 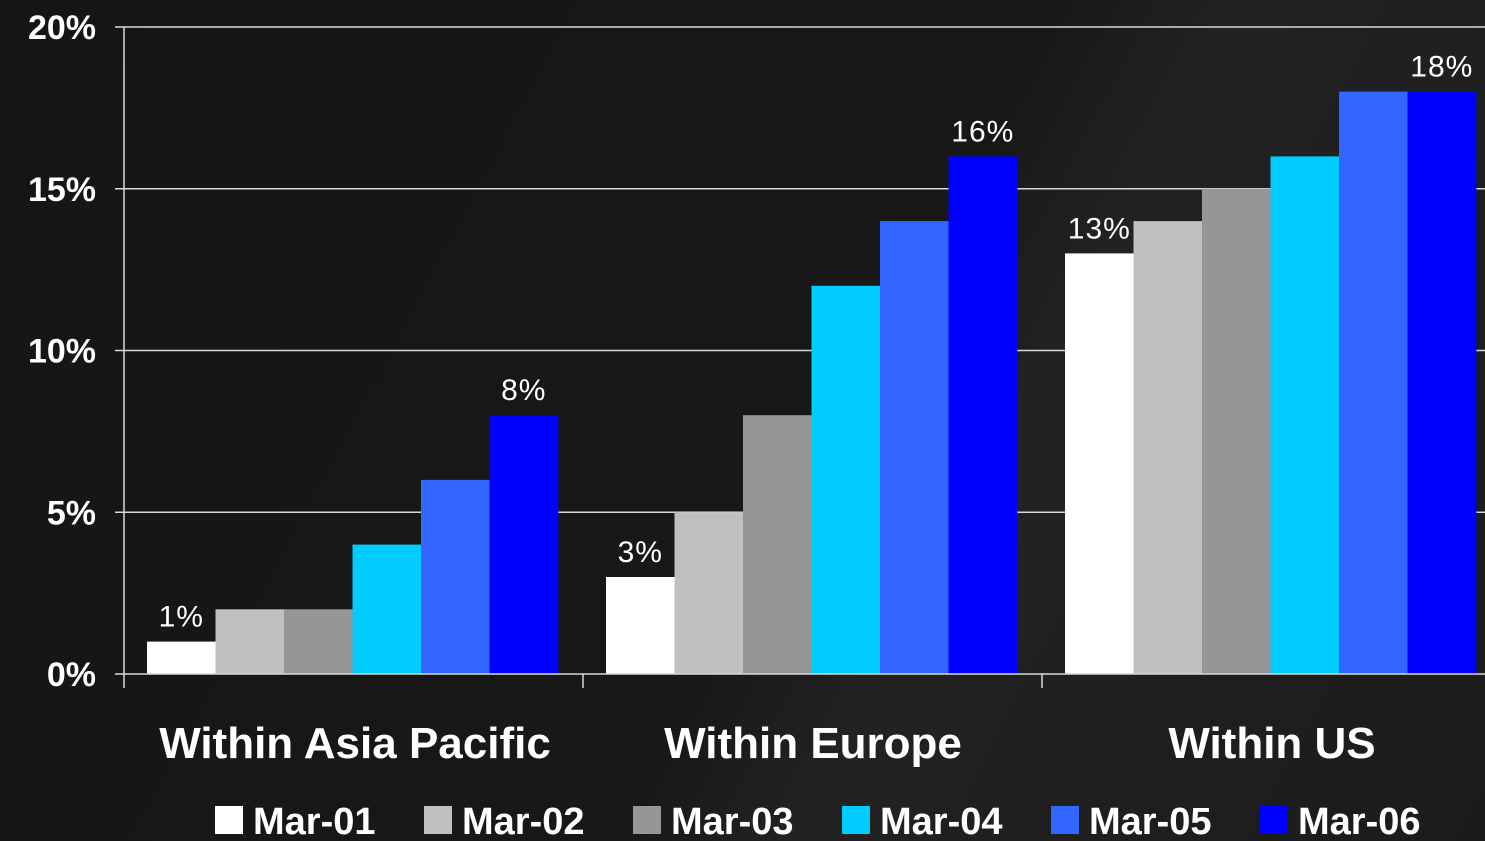 I want to click on legend: Mar-01 Mar-02 Mar-03 Mar-04 Mar-05 Mar-06, so click(x=818, y=821).